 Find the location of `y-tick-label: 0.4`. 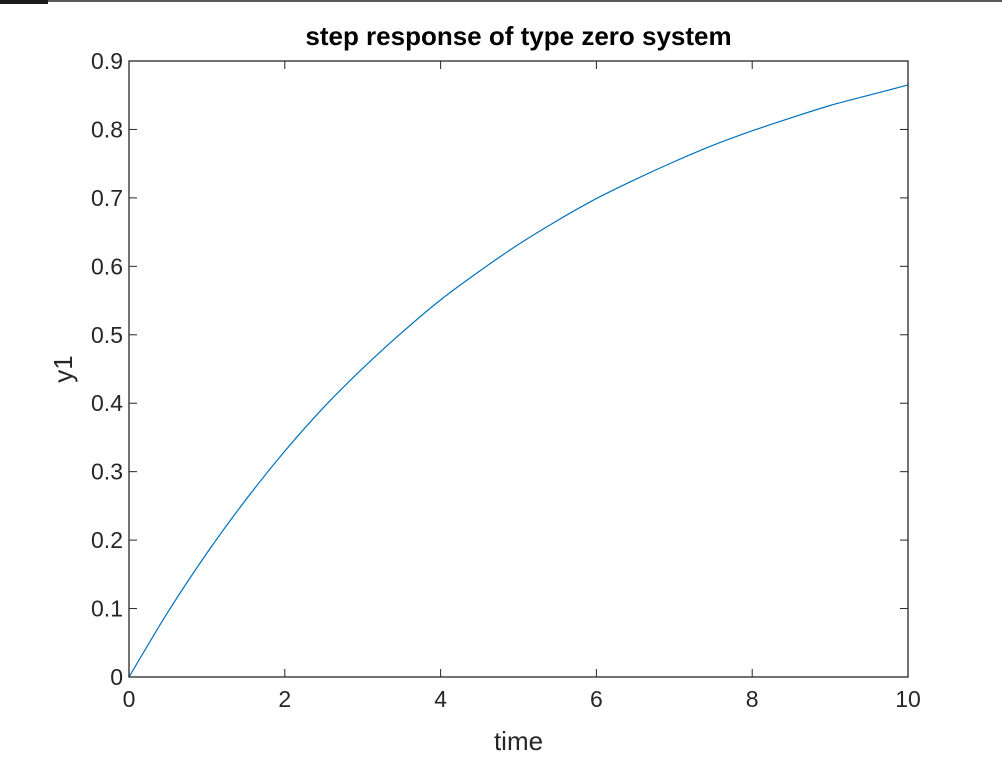

y-tick-label: 0.4 is located at coordinates (107, 403).